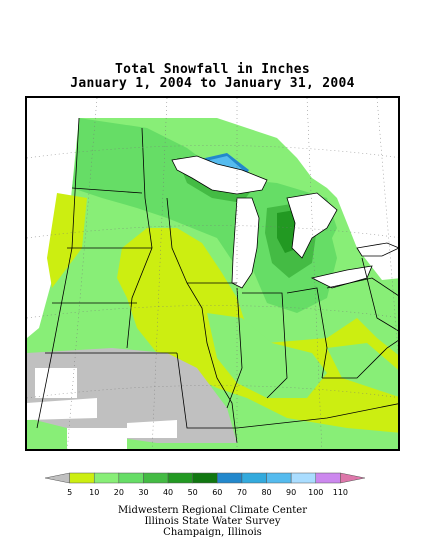  I want to click on credit-line-3: Champaign, Illinois, so click(212, 532).